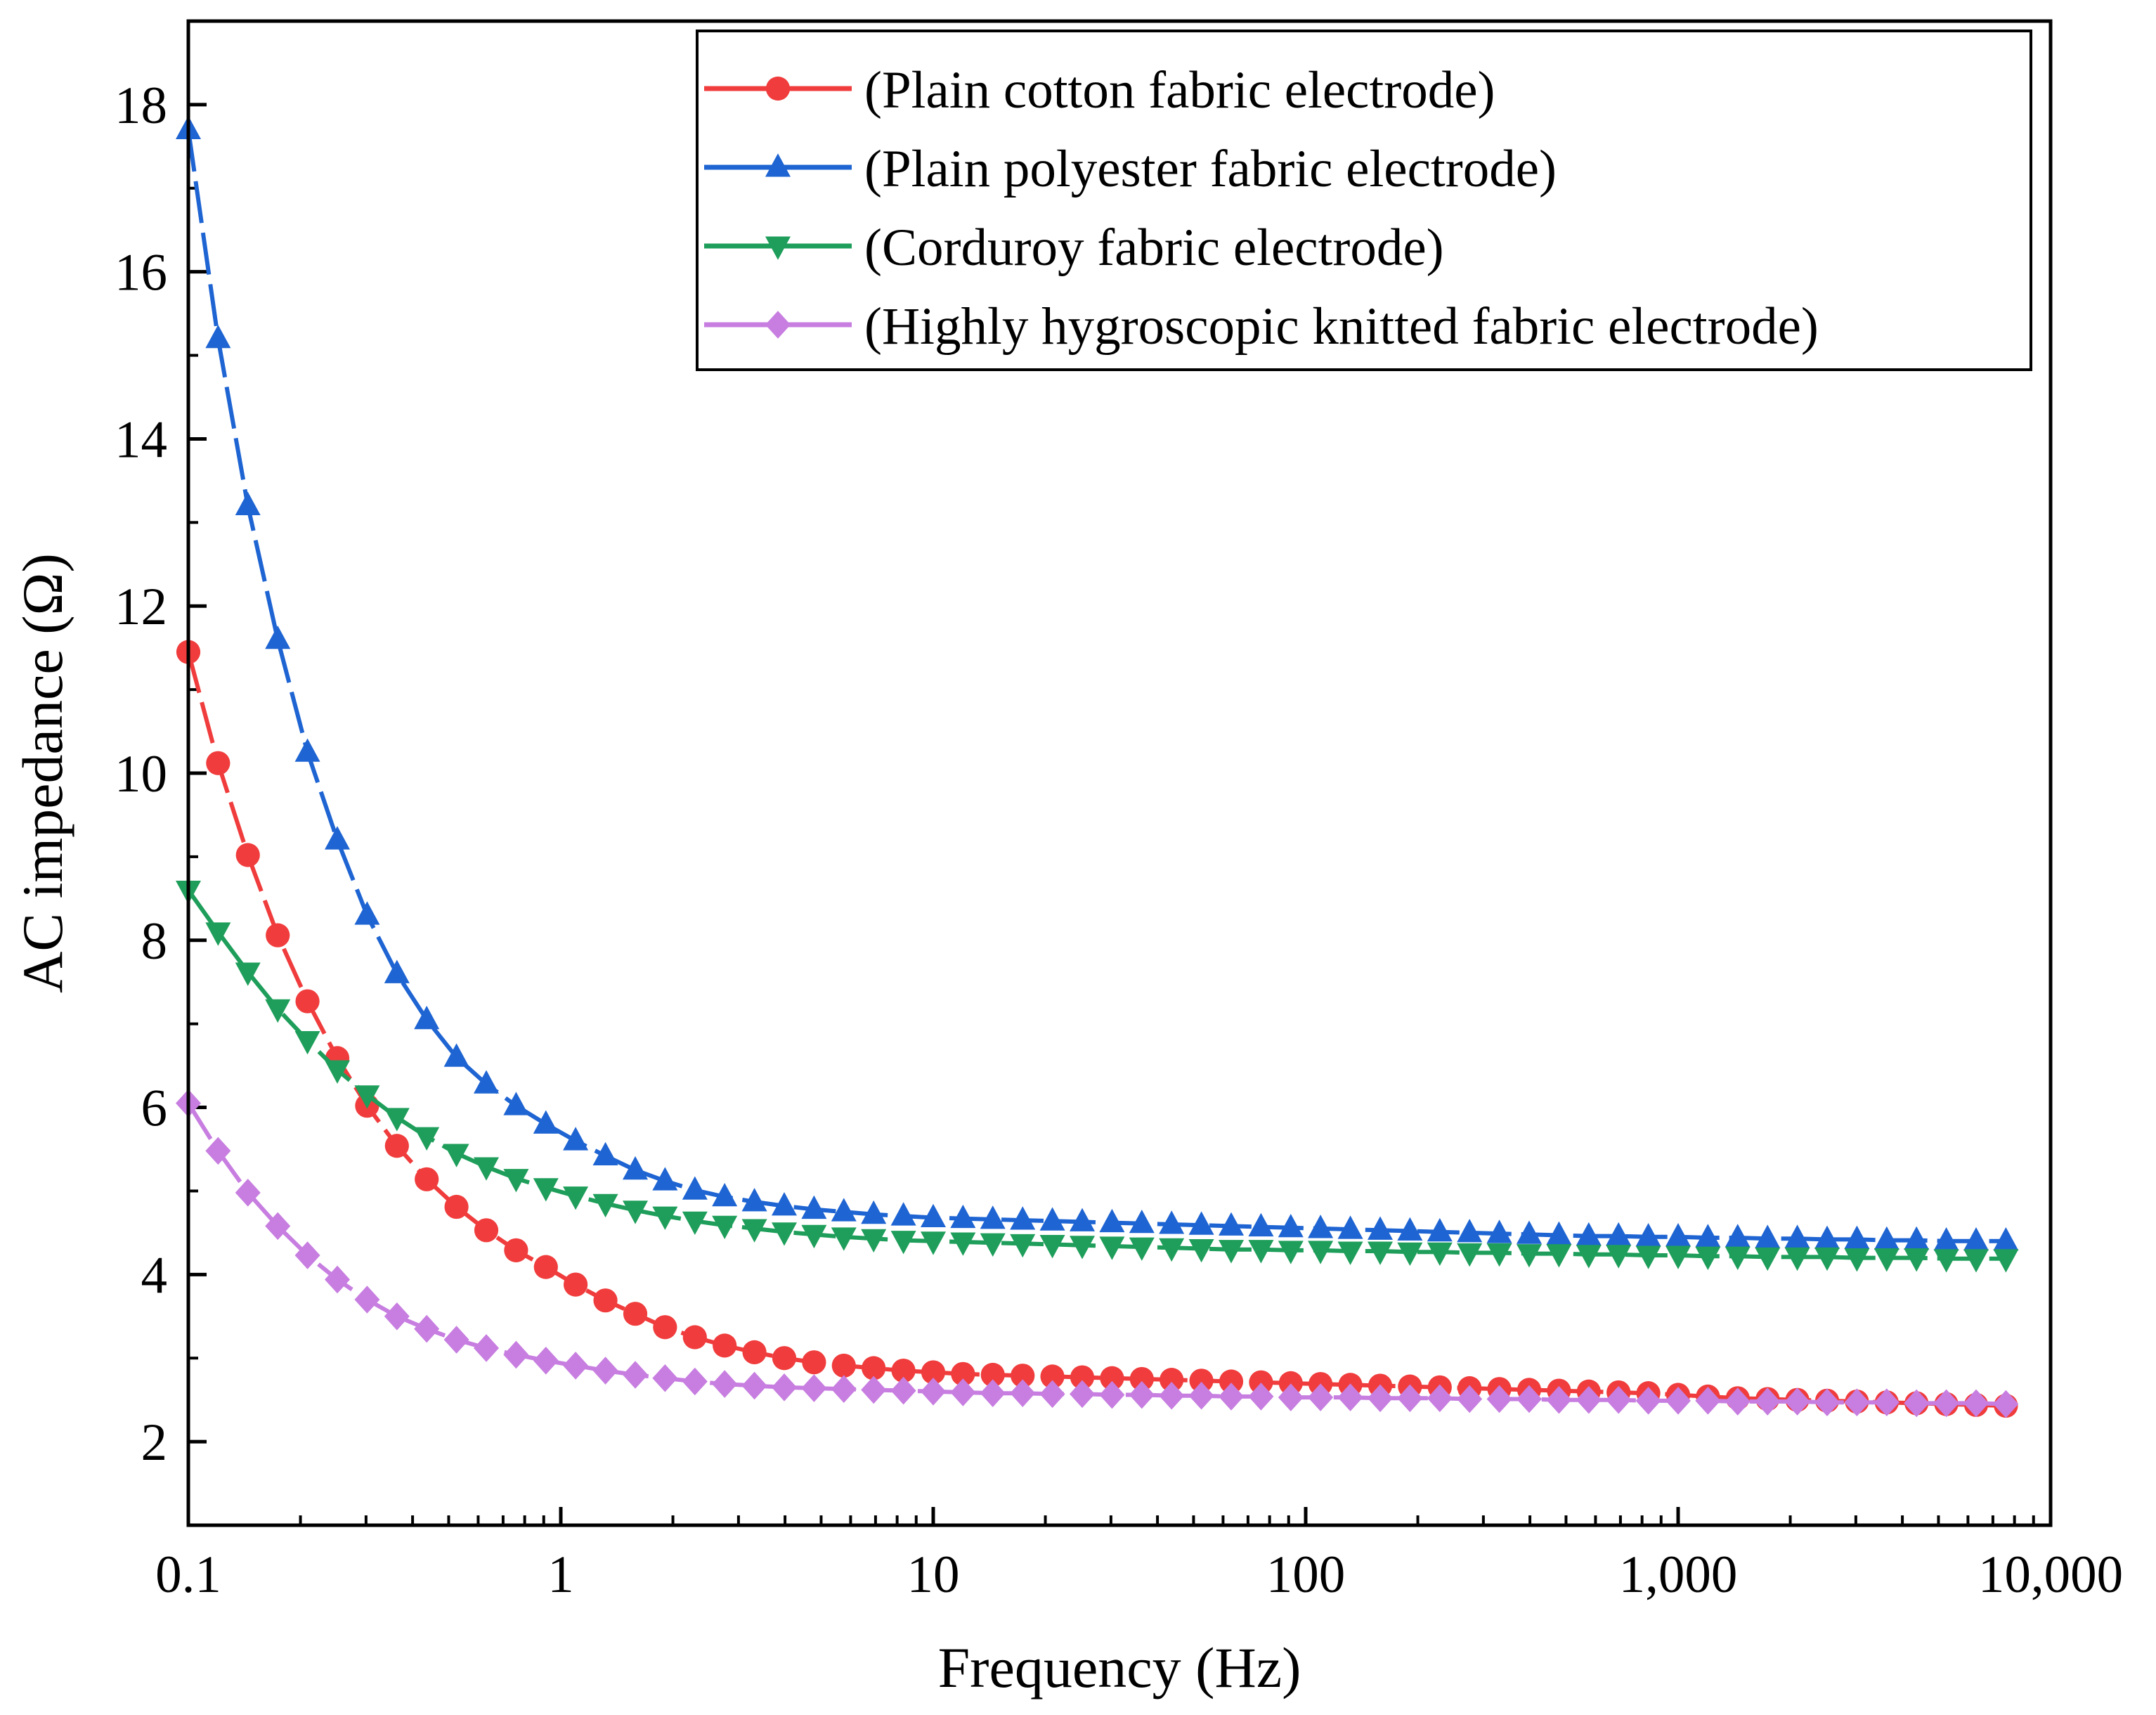  I want to click on x-axis-title: Frequency (Hz), so click(1119, 1668).